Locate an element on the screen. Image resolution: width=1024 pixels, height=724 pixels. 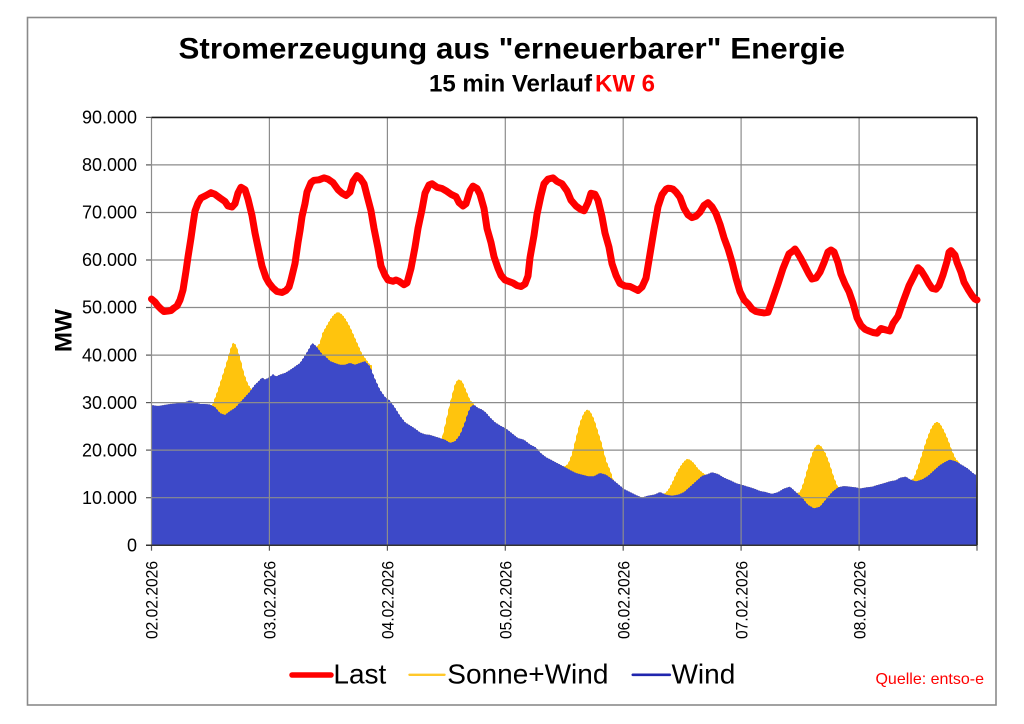
svg-text: 03.02.2026 is located at coordinates (270, 600).